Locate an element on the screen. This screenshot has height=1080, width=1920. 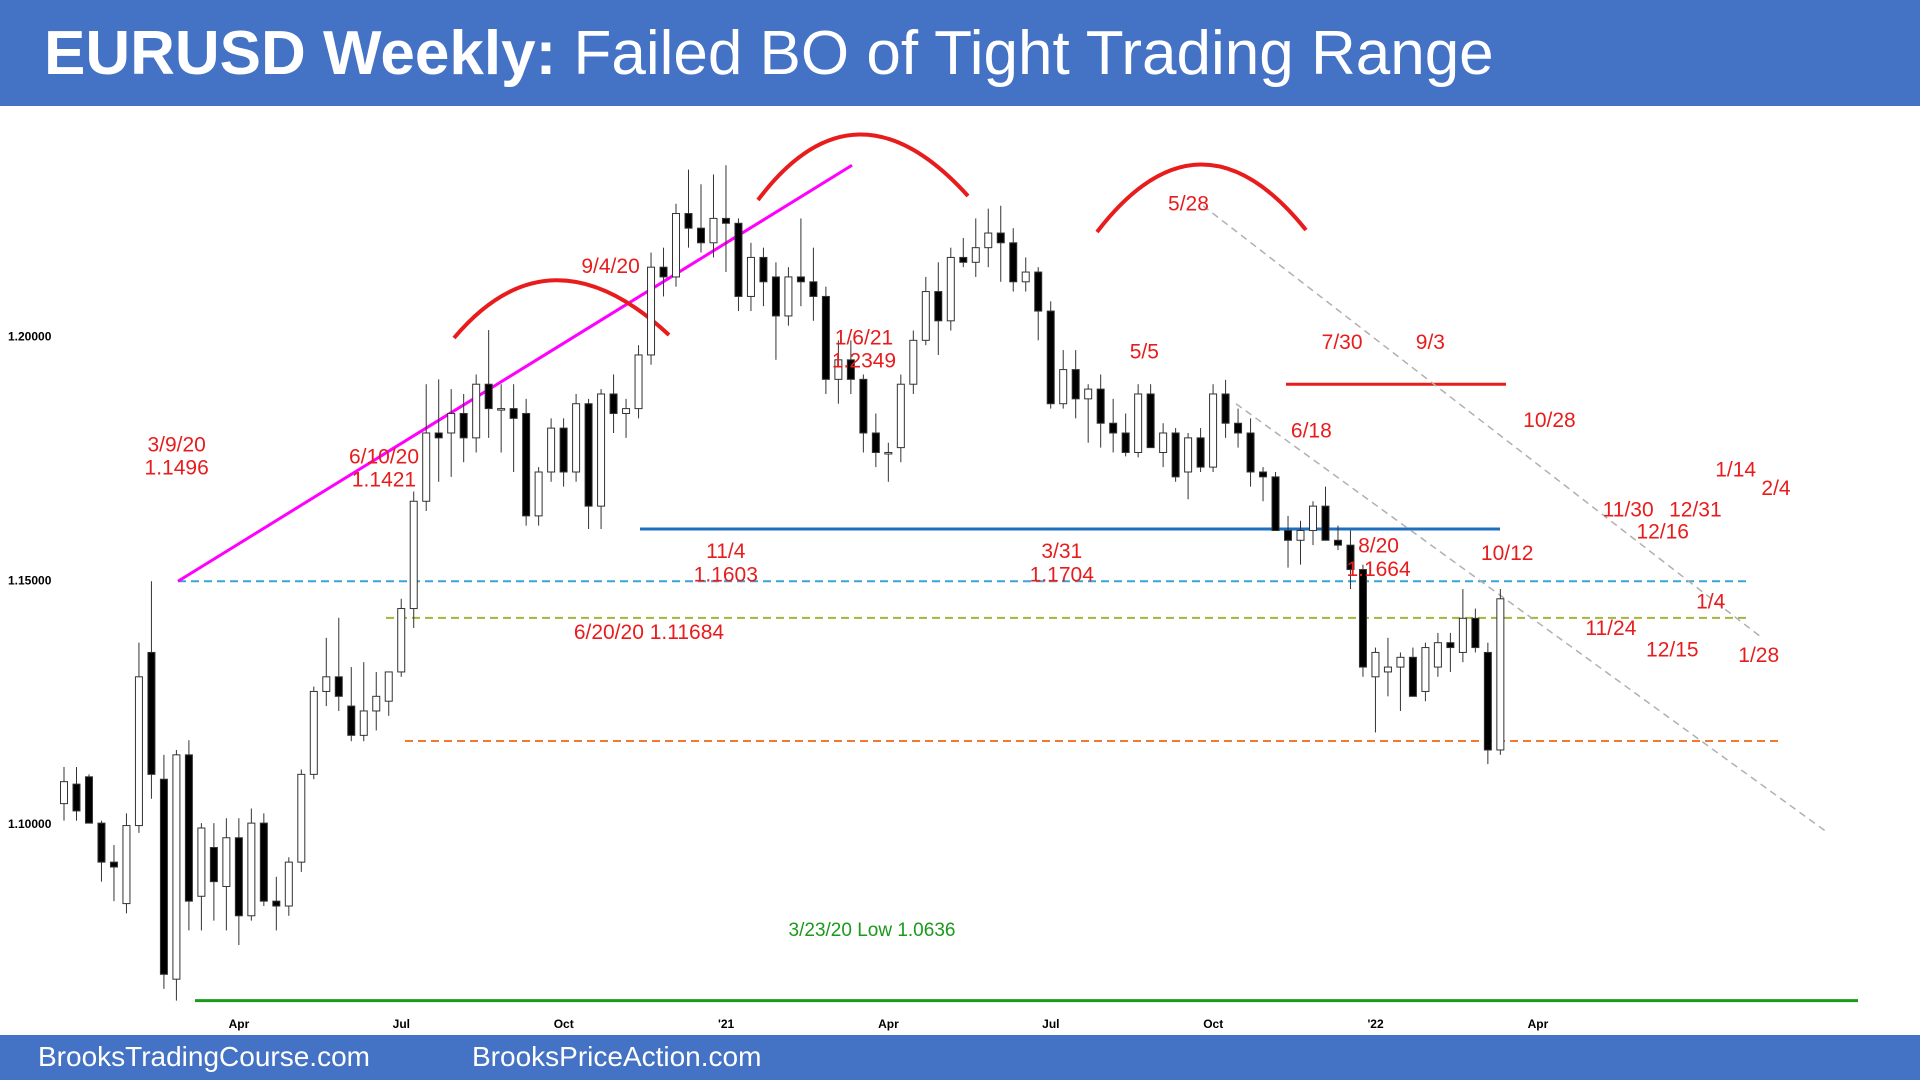
price-annotation: 9/3 is located at coordinates (1430, 342).